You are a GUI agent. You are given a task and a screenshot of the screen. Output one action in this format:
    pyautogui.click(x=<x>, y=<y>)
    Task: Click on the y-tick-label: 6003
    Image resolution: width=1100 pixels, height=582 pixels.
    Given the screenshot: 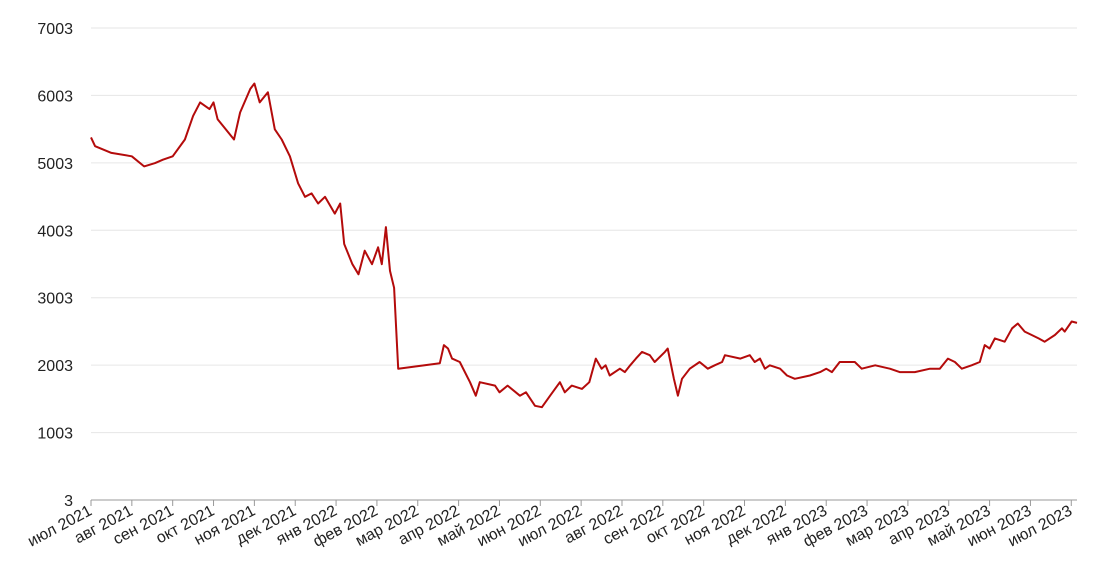 What is the action you would take?
    pyautogui.click(x=55, y=96)
    